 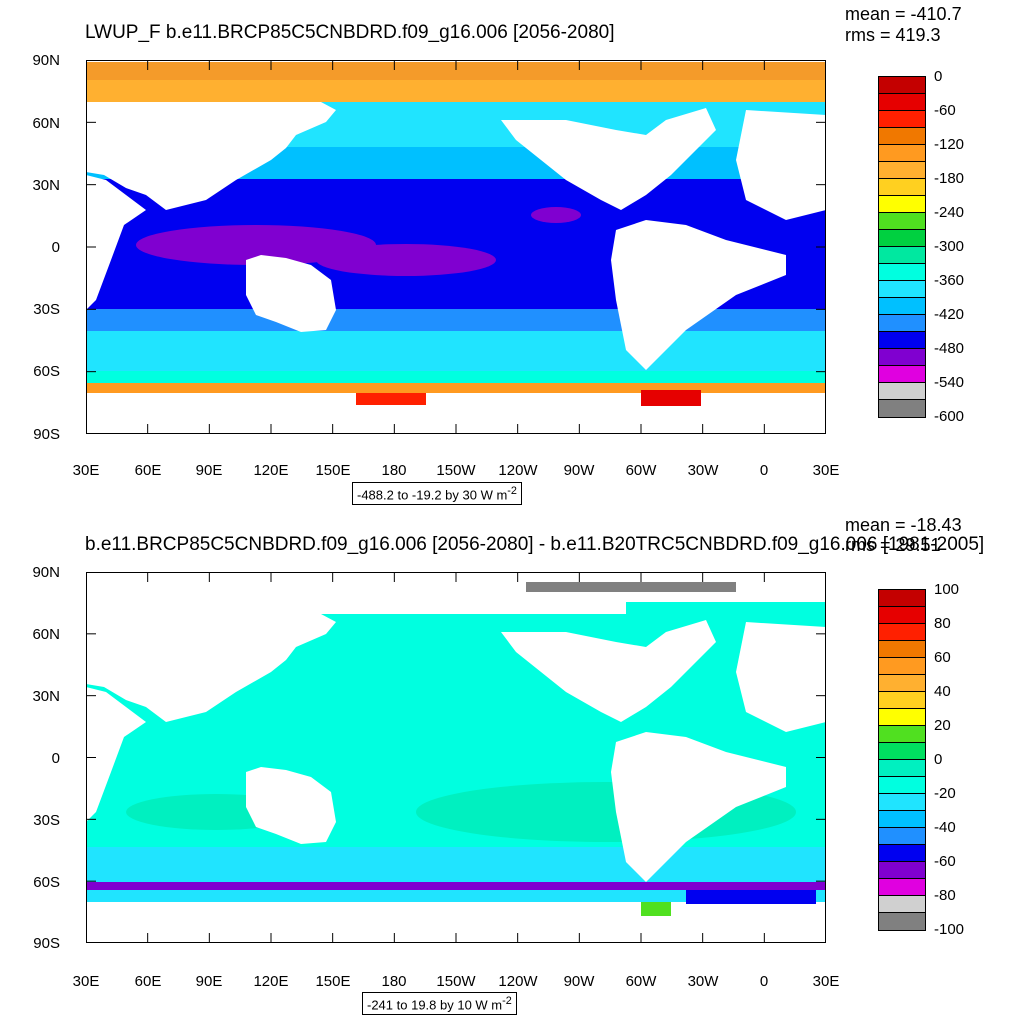 What do you see at coordinates (947, 589) in the screenshot?
I see `colorbar-label: 100` at bounding box center [947, 589].